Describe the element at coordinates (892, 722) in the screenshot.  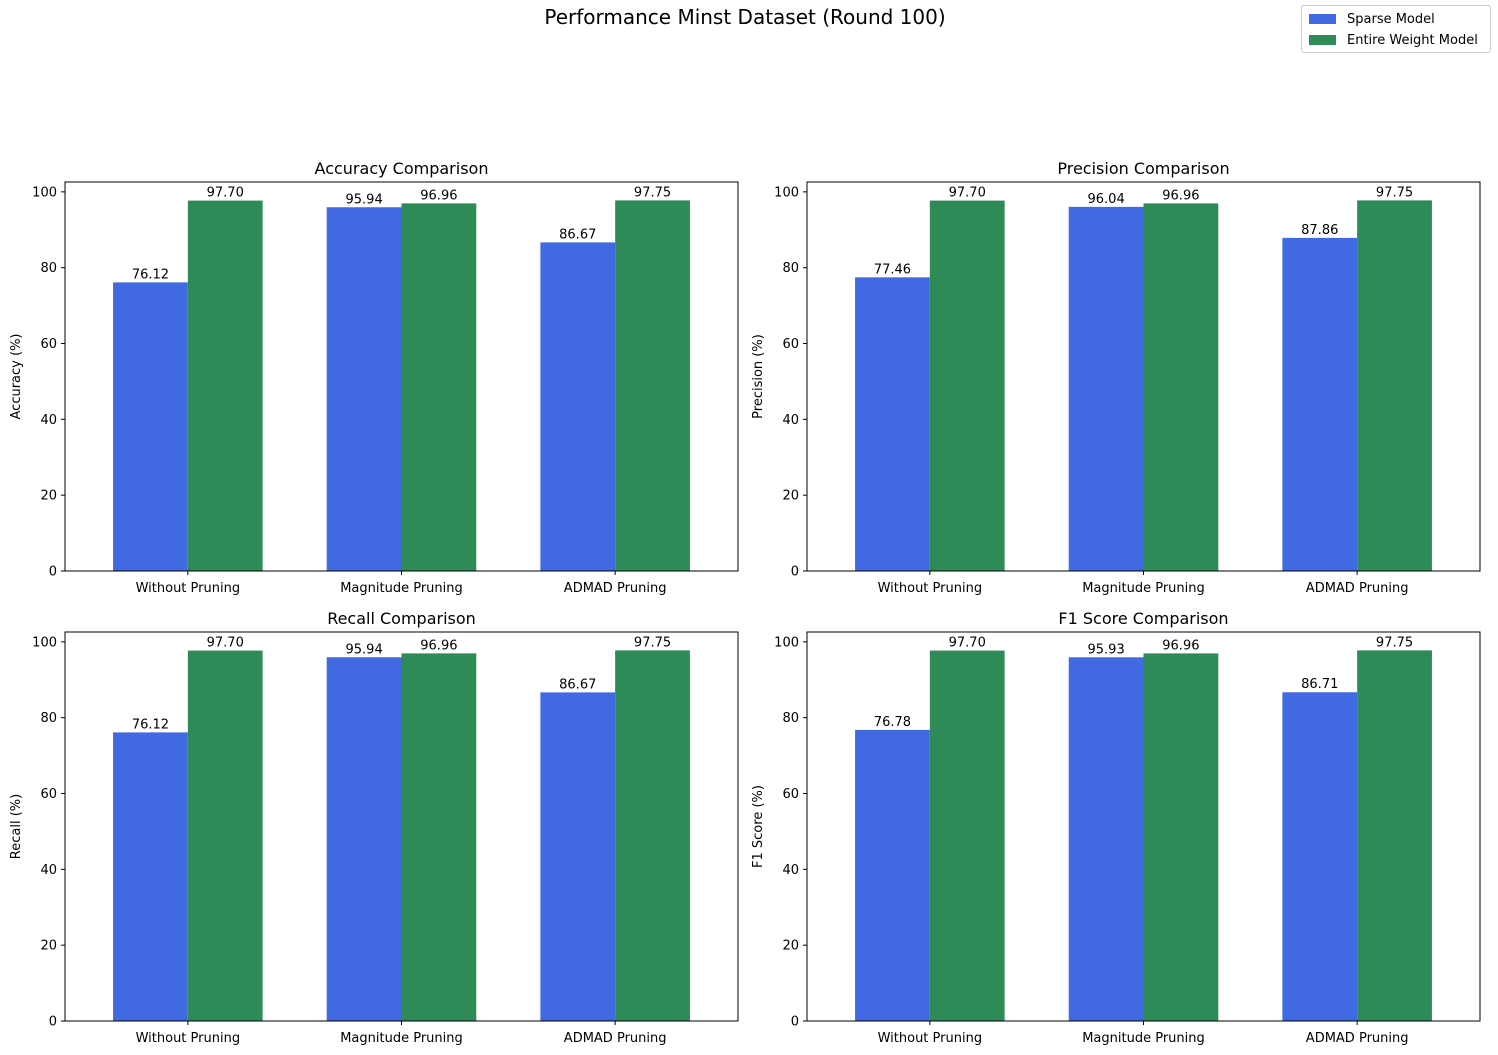
I see `data-label: 76.78` at that location.